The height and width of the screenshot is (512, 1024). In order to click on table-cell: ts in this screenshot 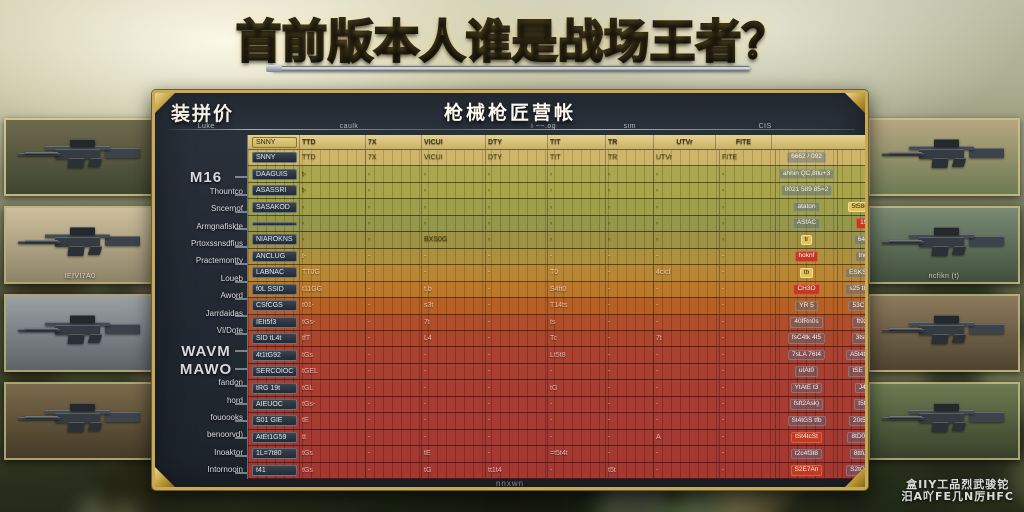, I will do `click(577, 322)`.